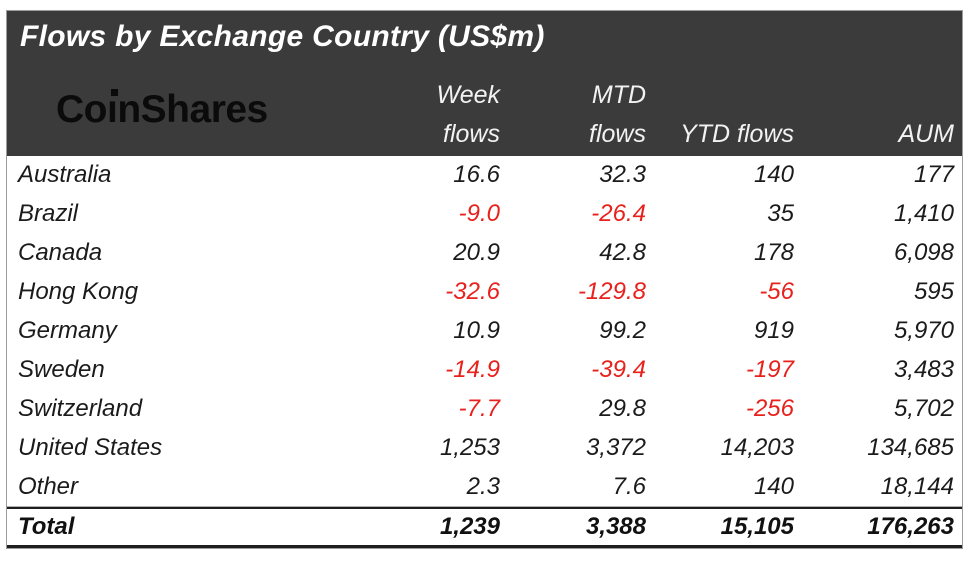 The image size is (980, 561). What do you see at coordinates (910, 527) in the screenshot?
I see `total-aum: 176,263` at bounding box center [910, 527].